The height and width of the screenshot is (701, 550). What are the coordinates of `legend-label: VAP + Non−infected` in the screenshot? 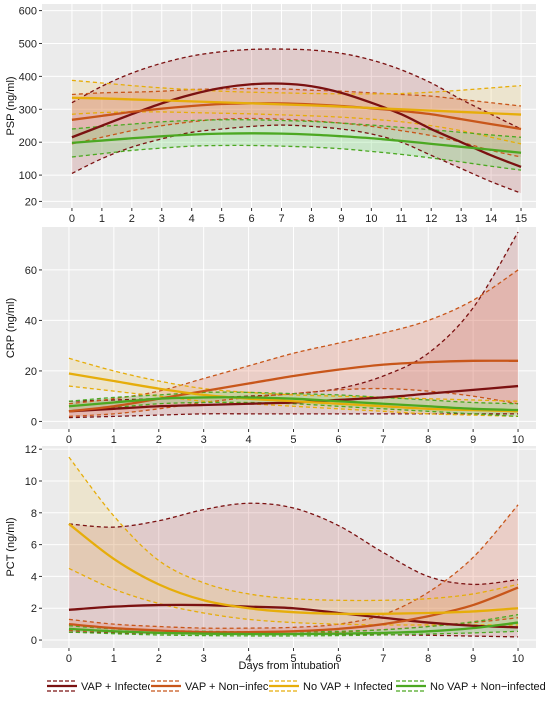 It's located at (234, 687).